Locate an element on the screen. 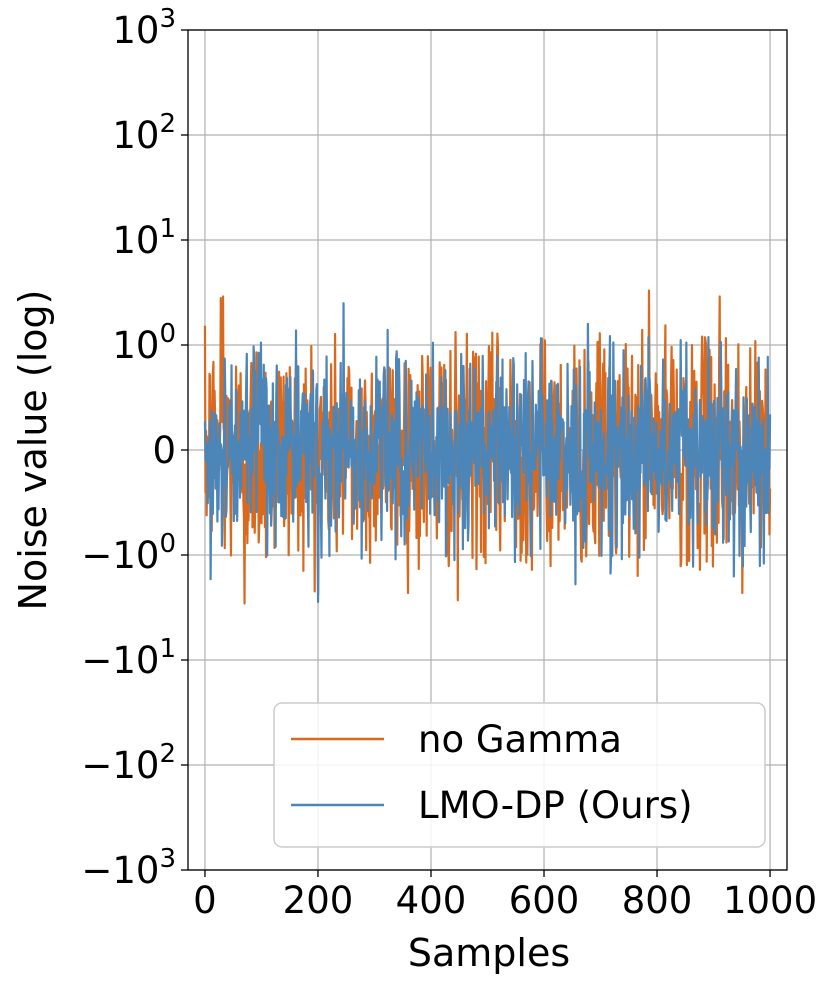 The width and height of the screenshot is (831, 988). y-tick-label: −102 is located at coordinates (128, 763).